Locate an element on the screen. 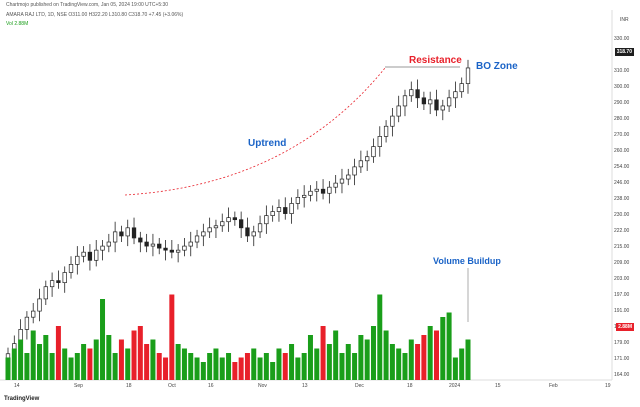 This screenshot has width=640, height=407. price-tick: 209.00 is located at coordinates (622, 263).